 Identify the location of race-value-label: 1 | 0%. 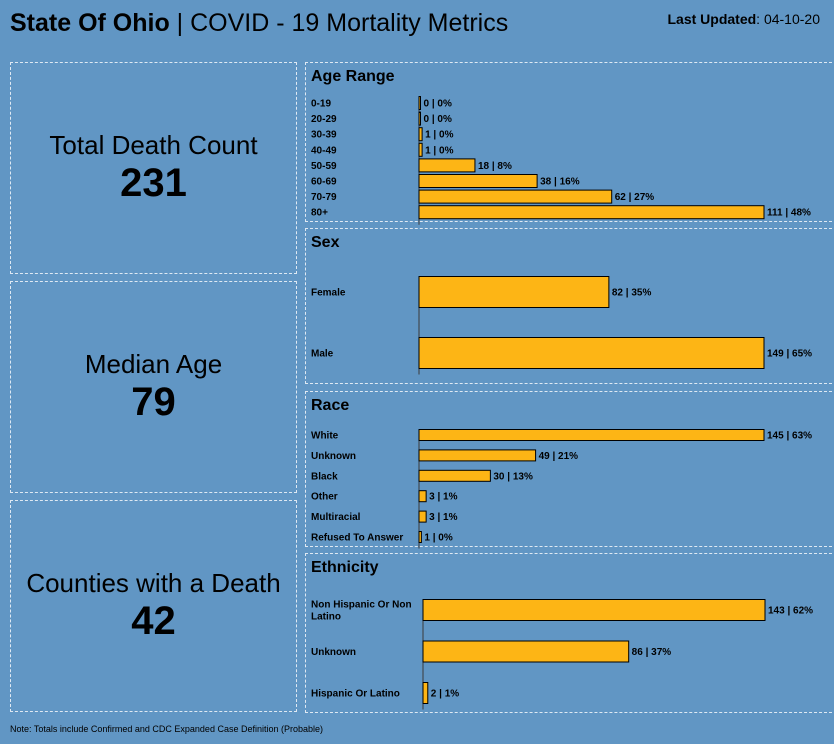
(438, 538).